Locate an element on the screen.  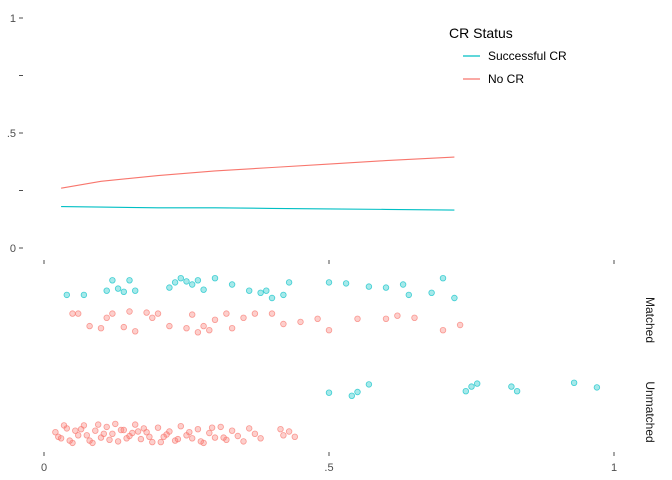
series-line-no-cr is located at coordinates (258, 172).